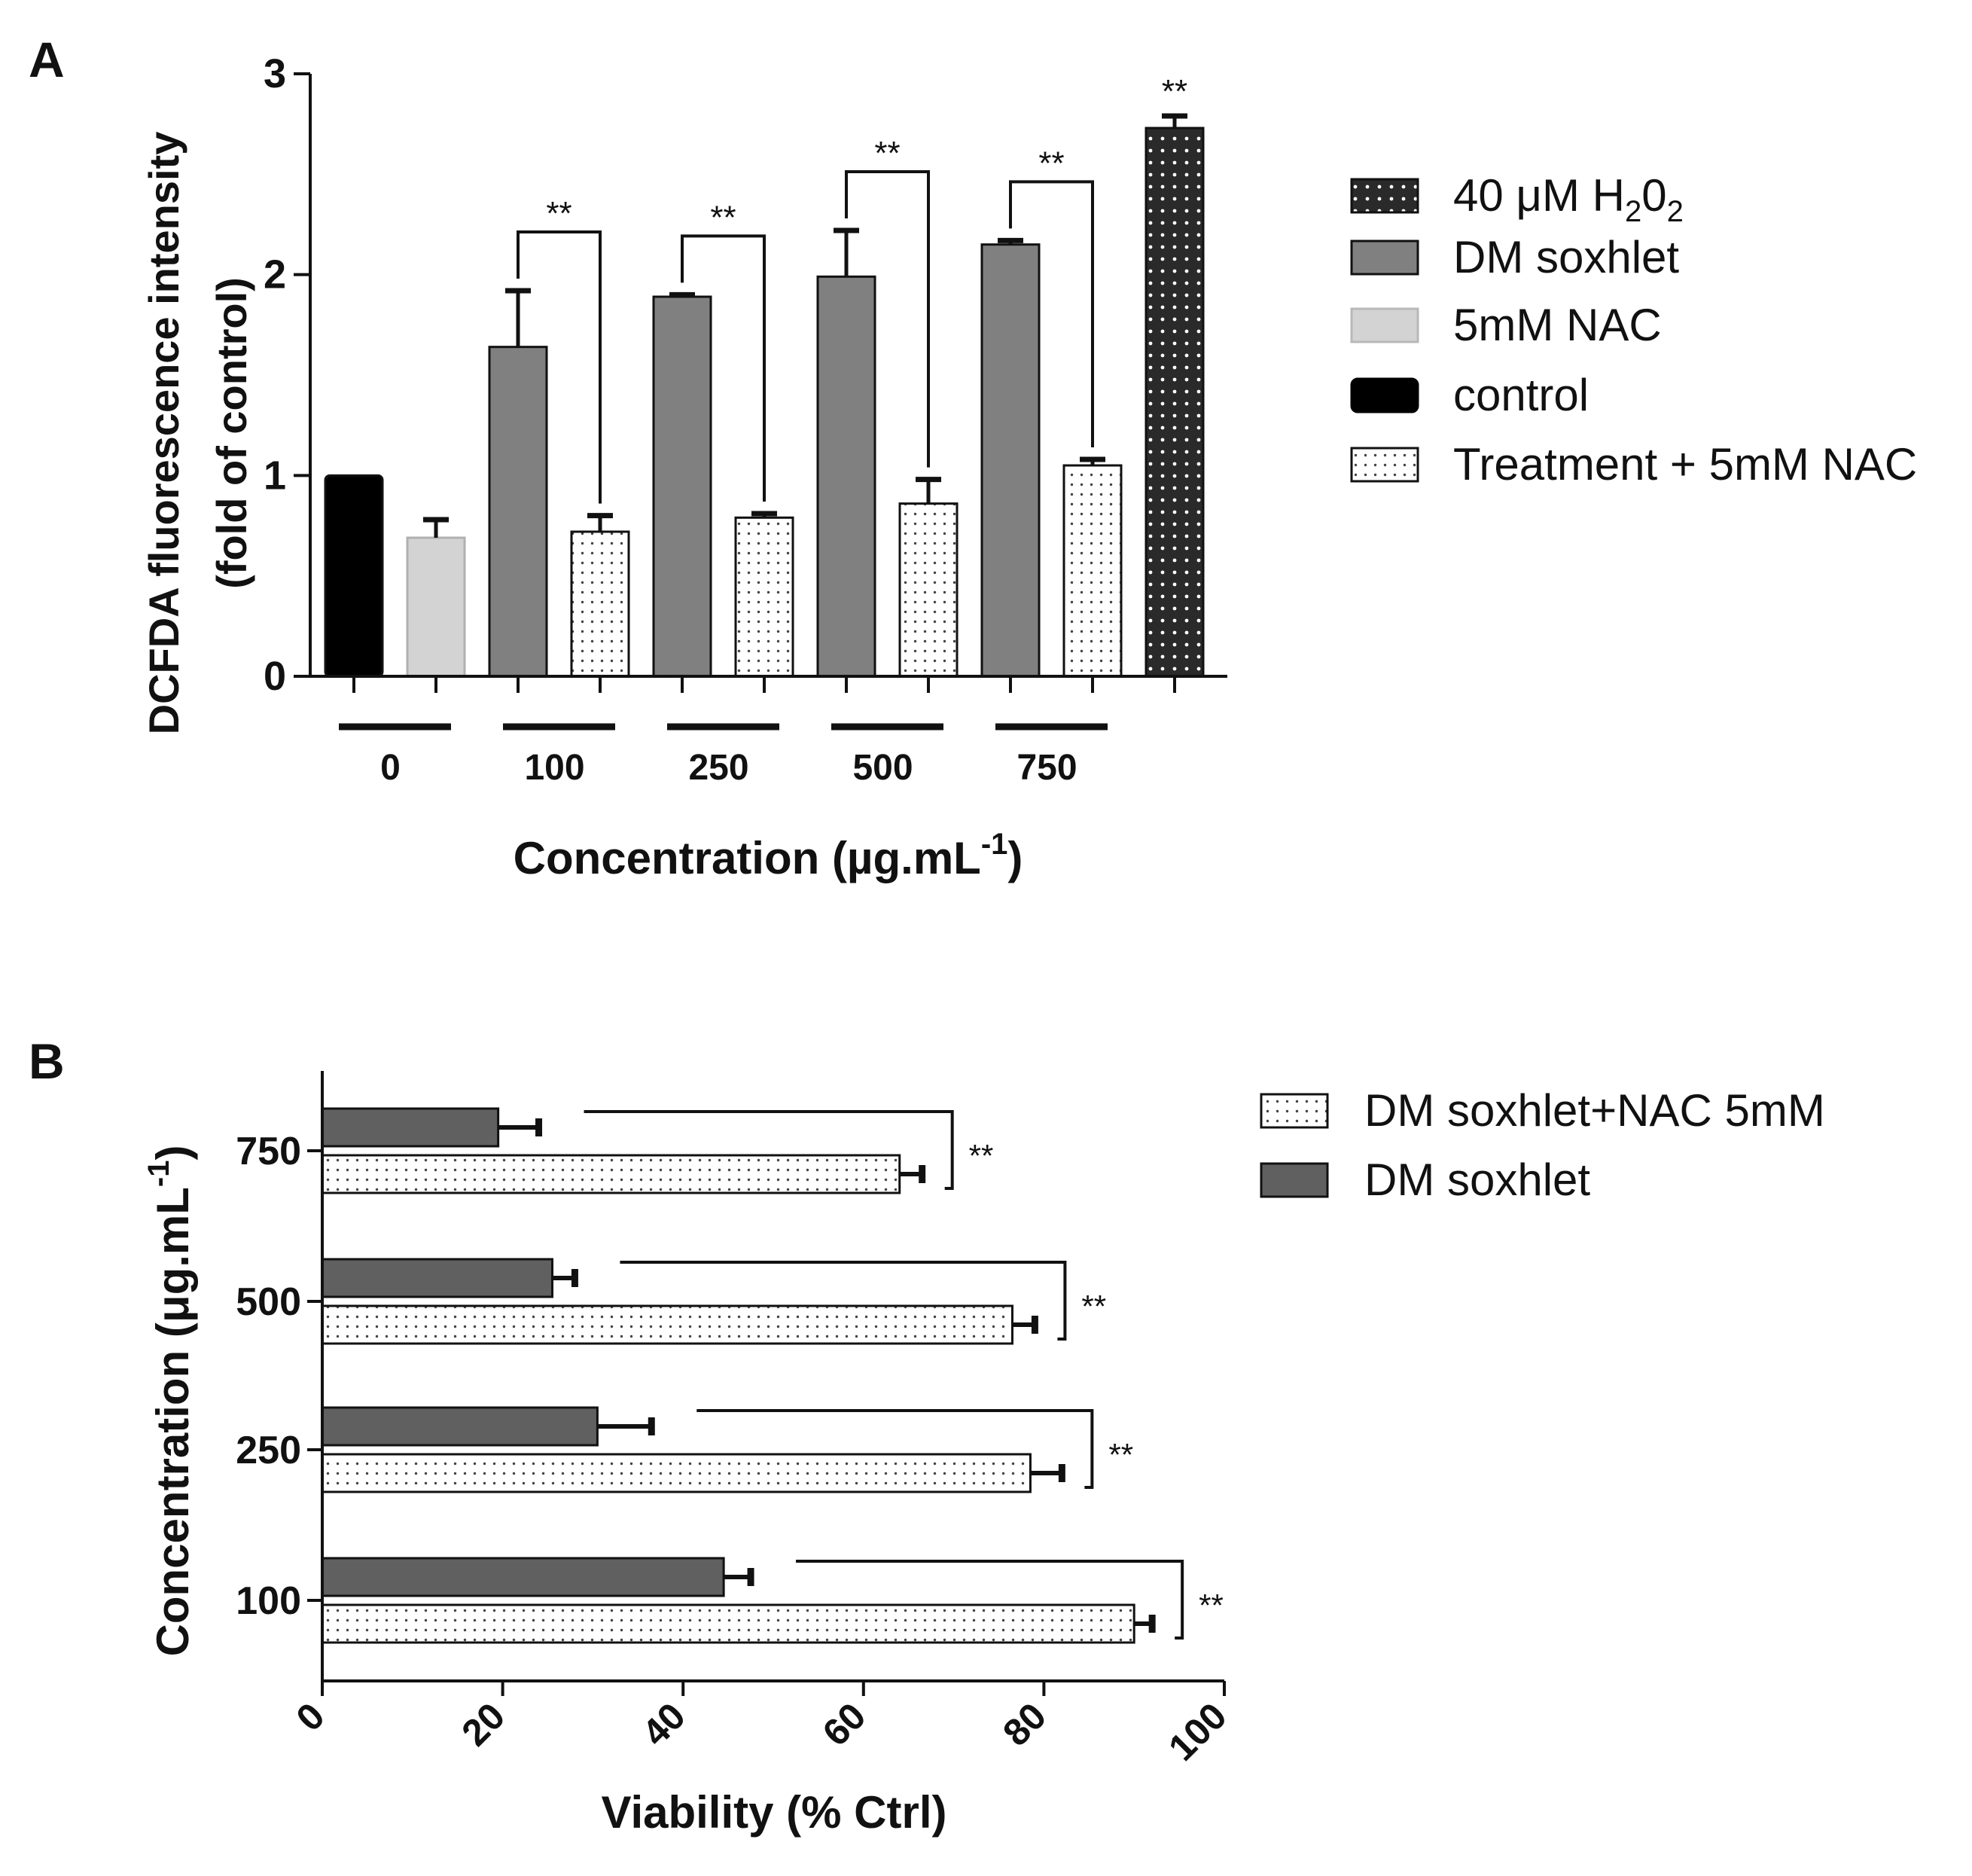  I want to click on panel-a-group-label: 250, so click(718, 768).